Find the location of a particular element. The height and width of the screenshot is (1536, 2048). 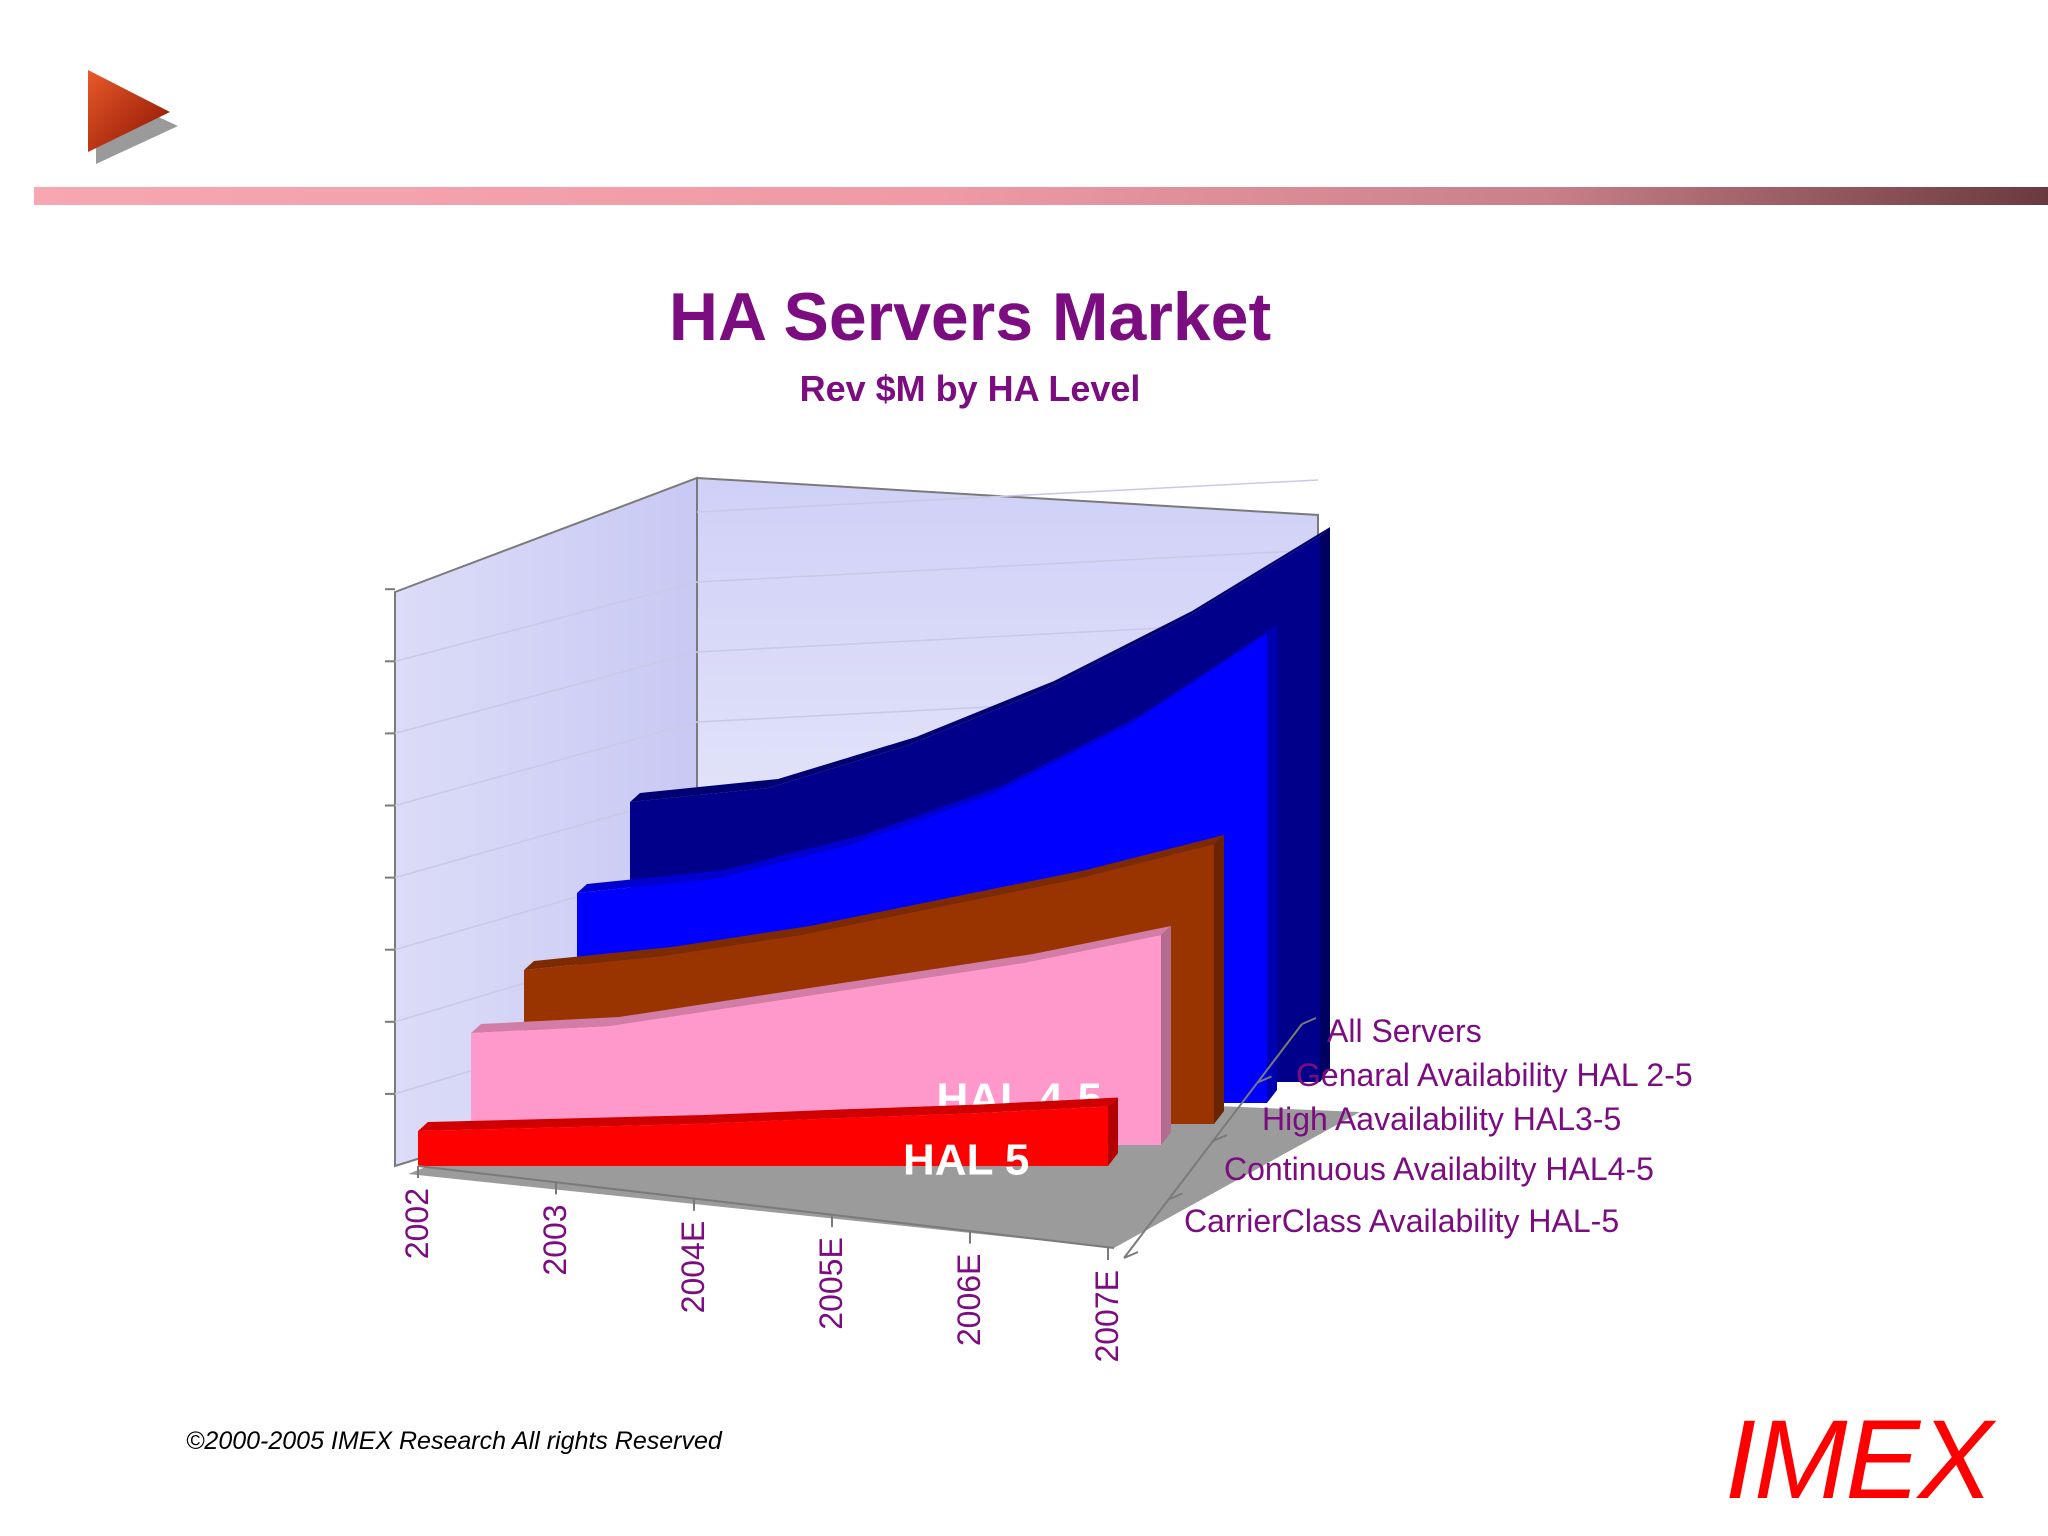

x-axis-line is located at coordinates (766, 1207).